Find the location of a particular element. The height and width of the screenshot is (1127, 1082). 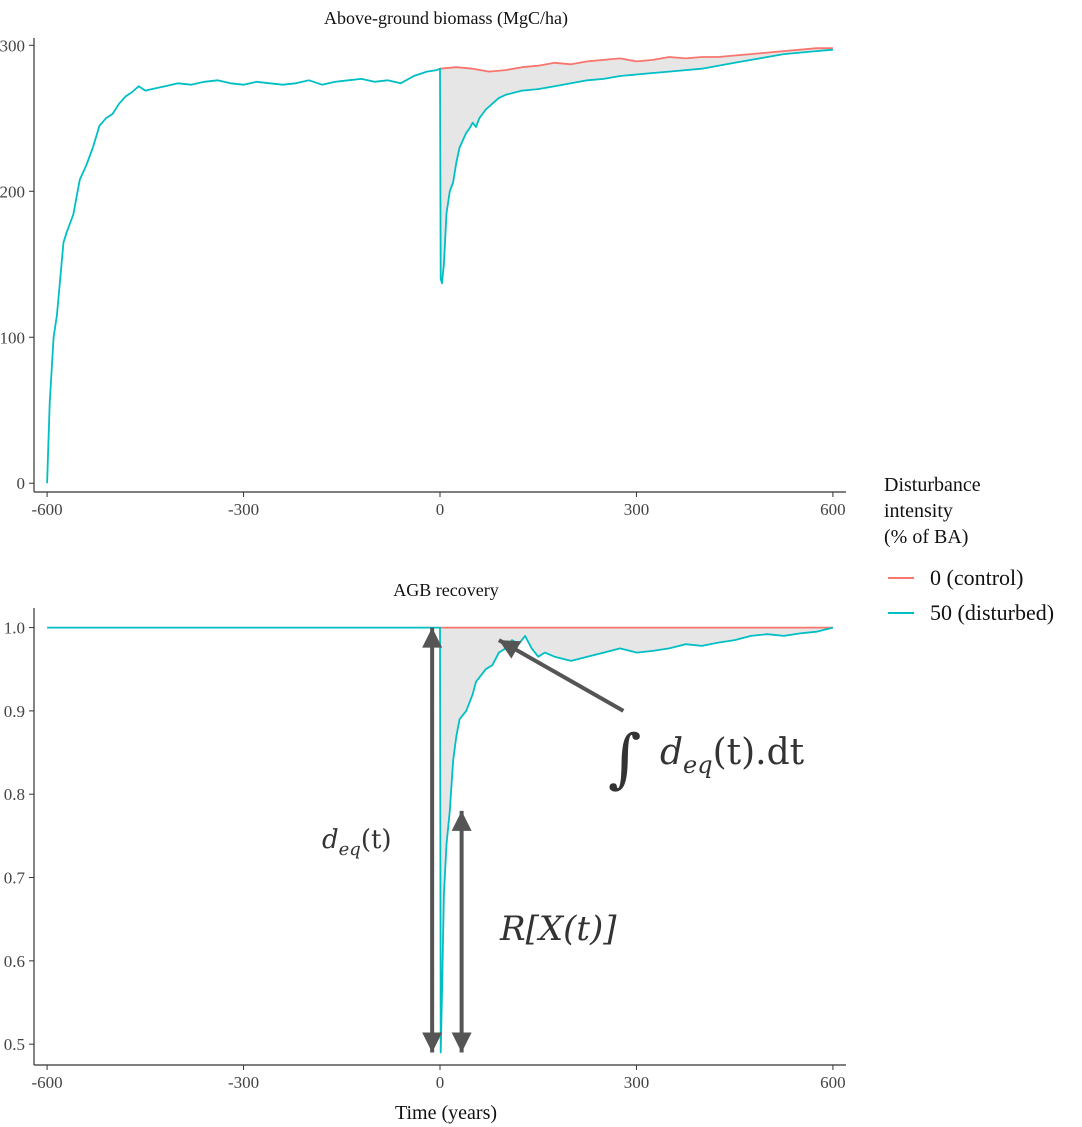

series-line-control is located at coordinates (636, 60).